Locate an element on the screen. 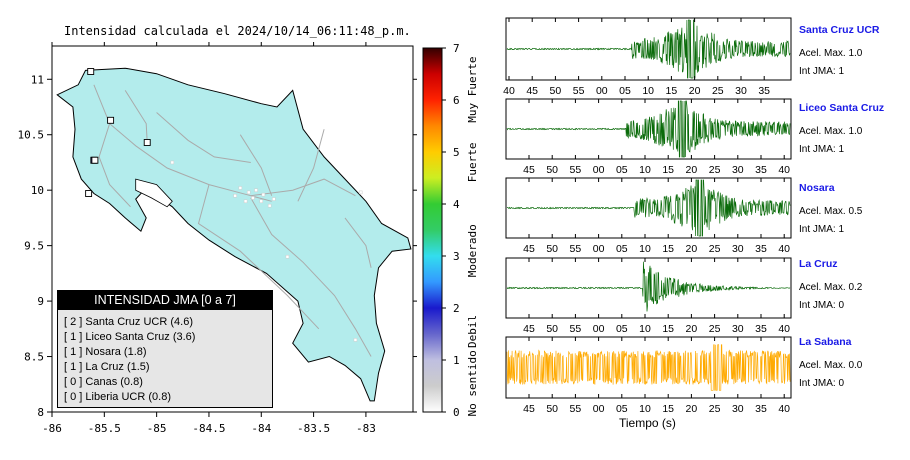 Image resolution: width=910 pixels, height=460 pixels. colorscale-tick-label: 3 is located at coordinates (456, 256).